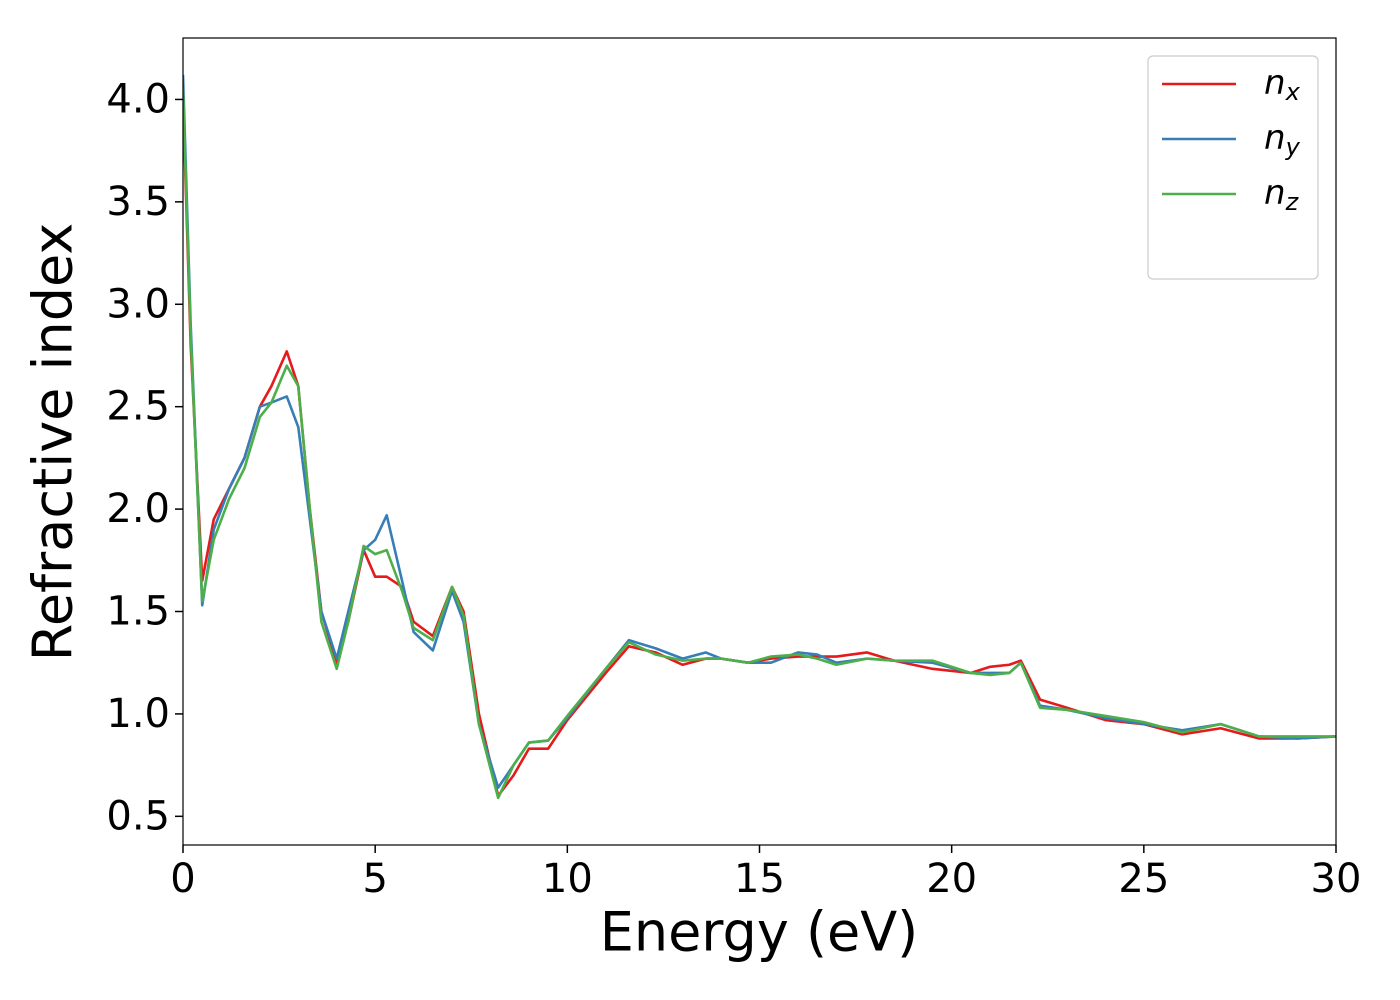  Describe the element at coordinates (759, 879) in the screenshot. I see `x-tick-label: 15` at that location.